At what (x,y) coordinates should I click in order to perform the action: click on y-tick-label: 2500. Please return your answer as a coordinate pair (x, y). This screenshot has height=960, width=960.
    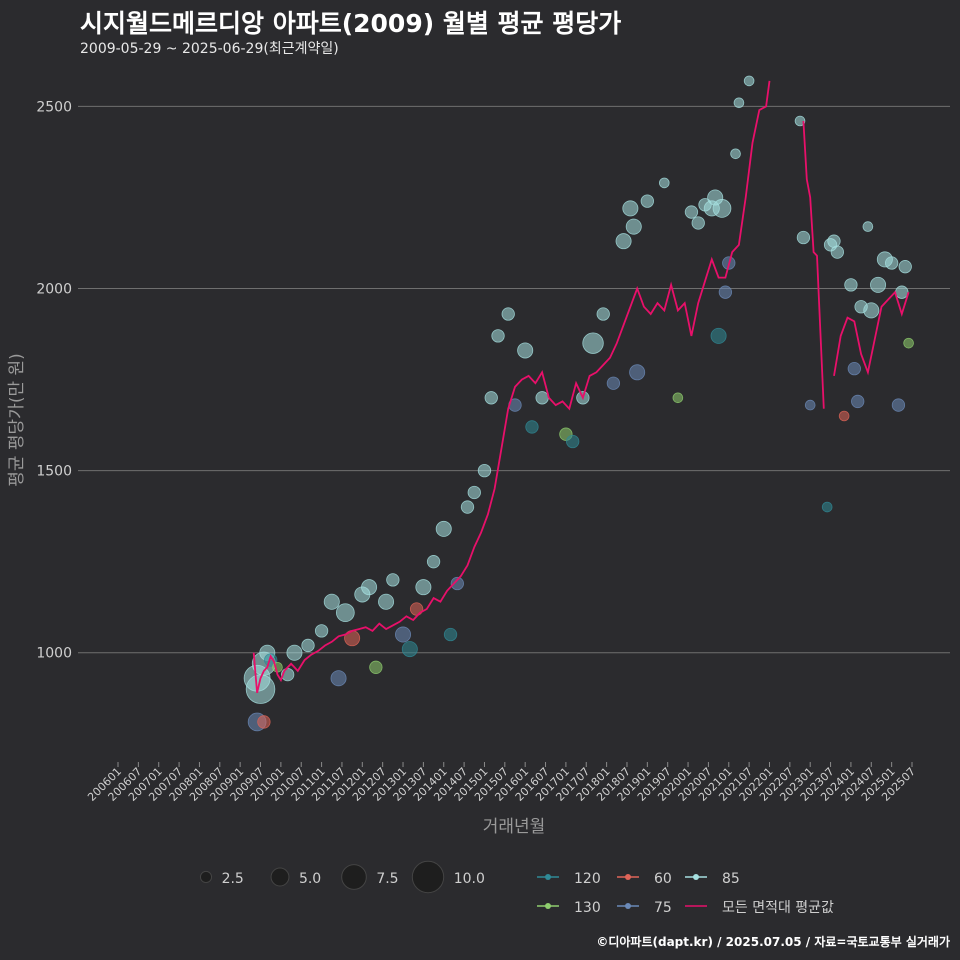
    Looking at the image, I should click on (54, 107).